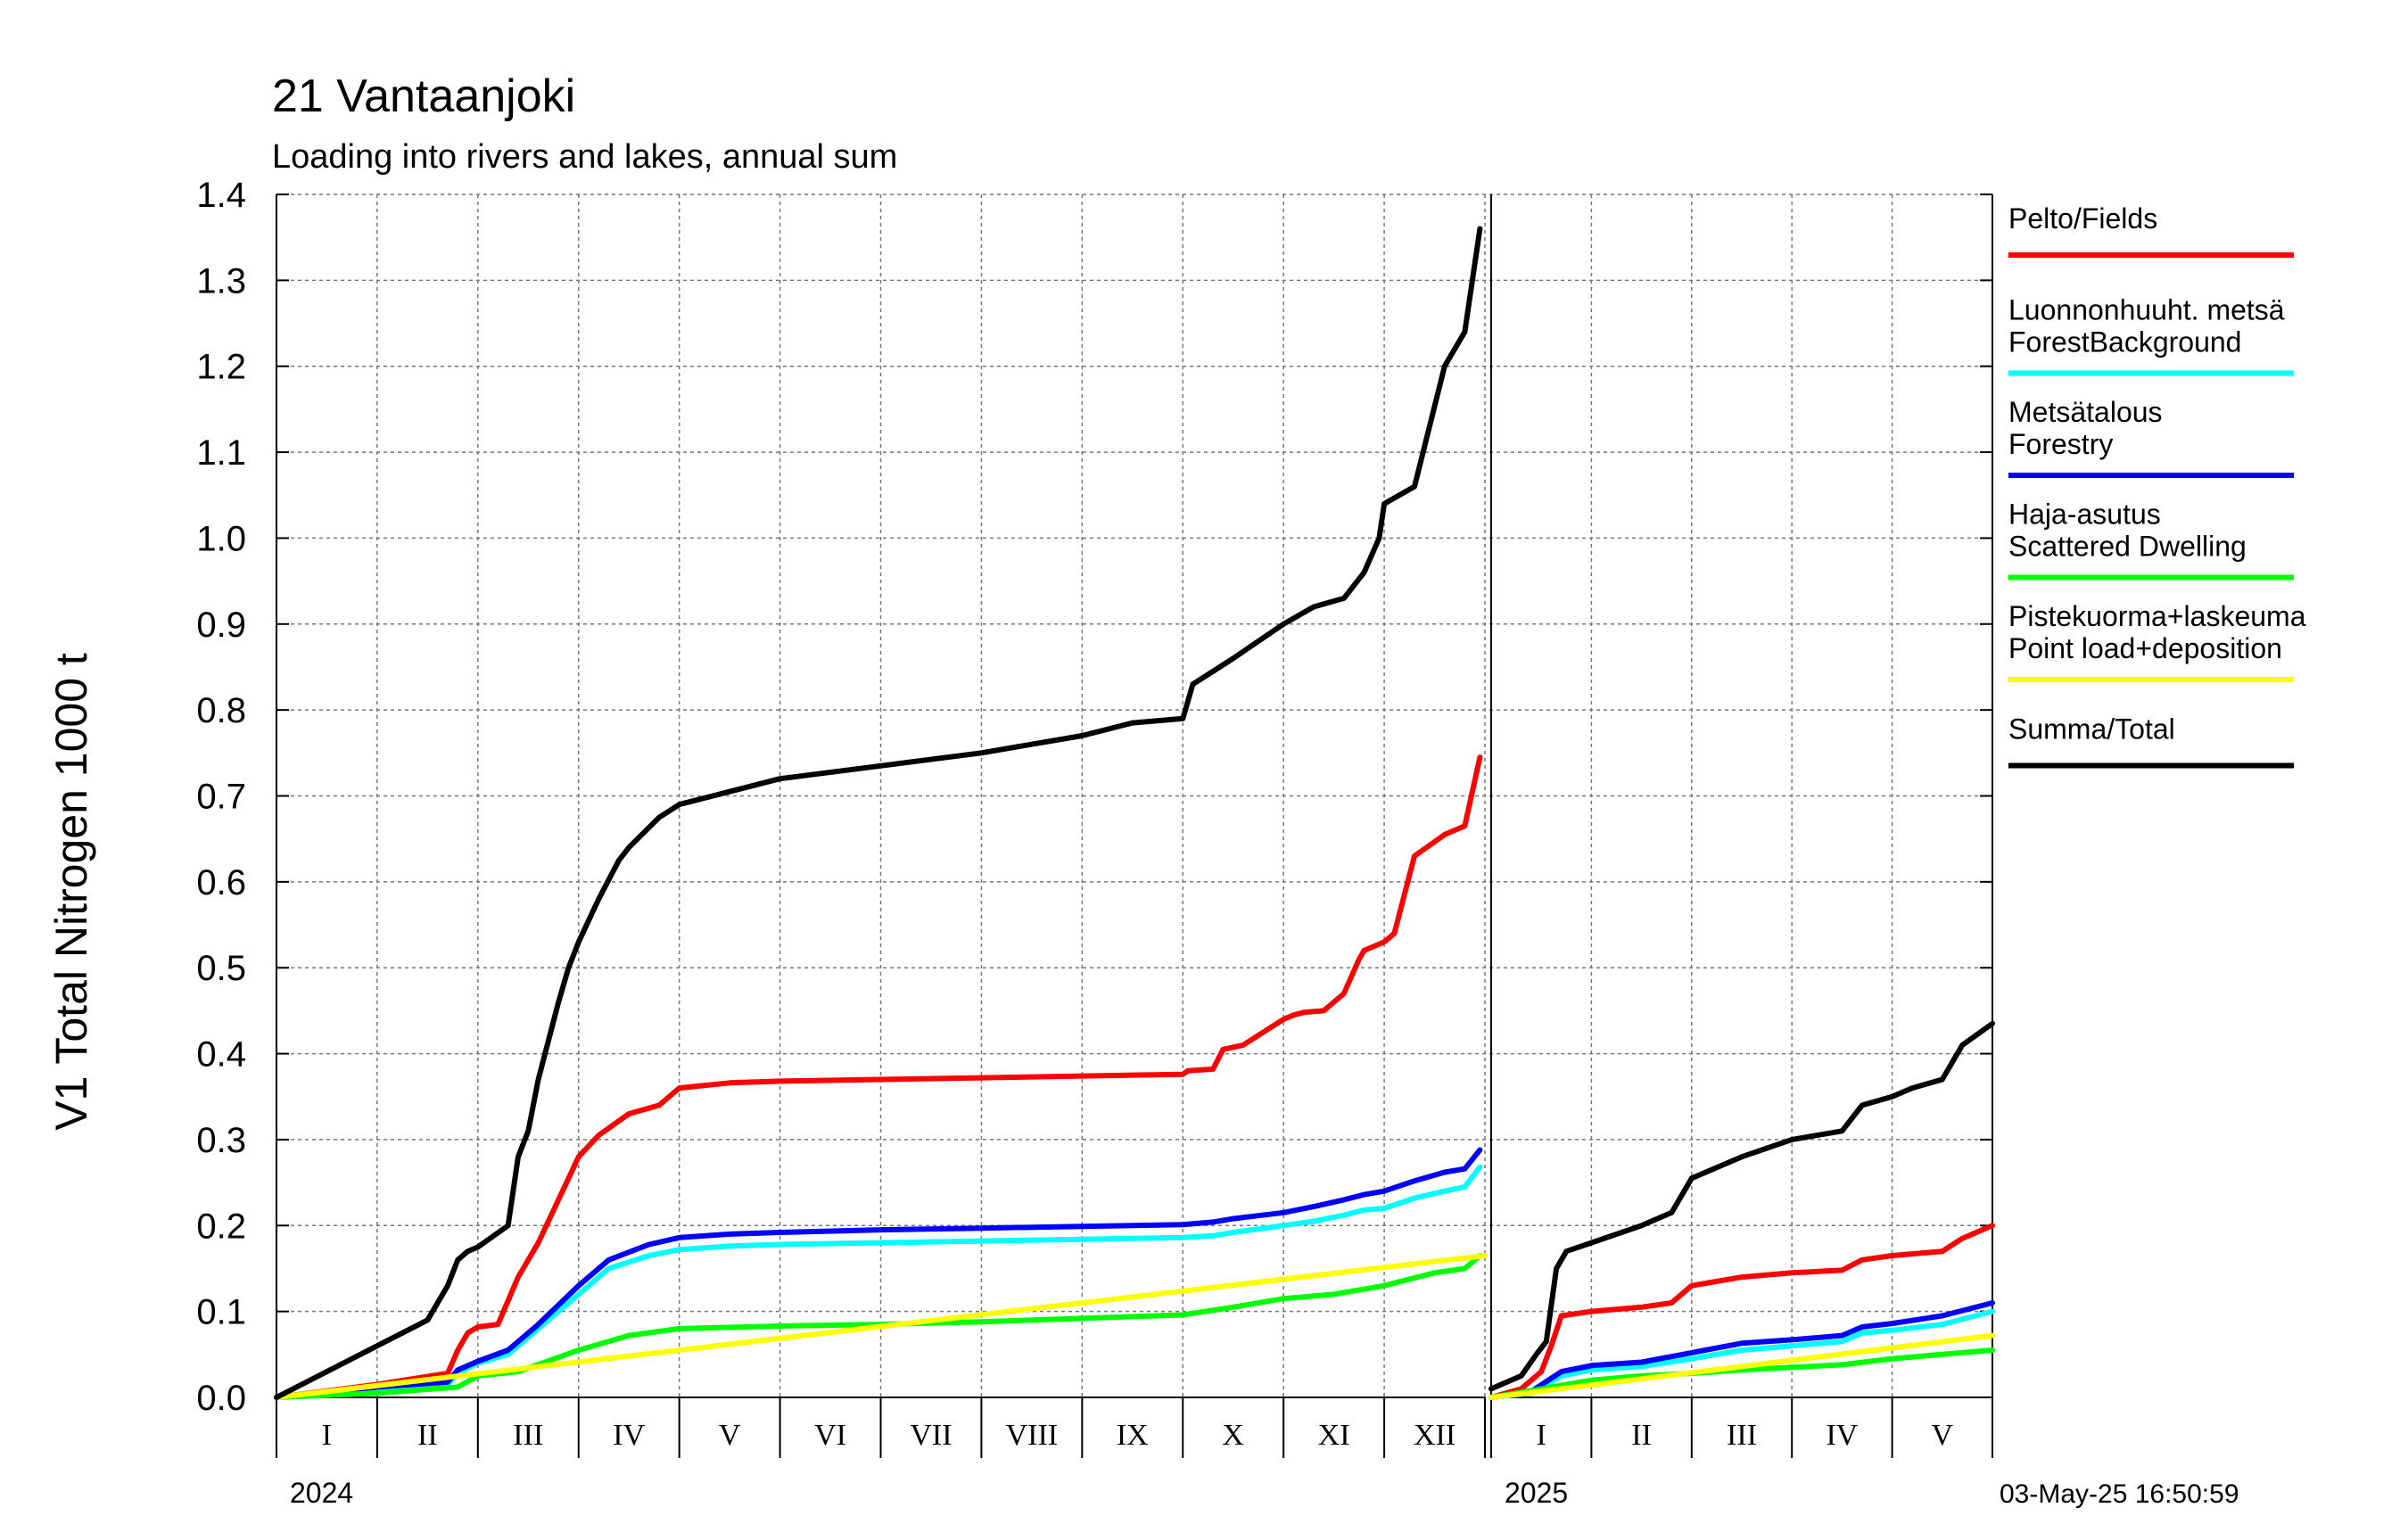 The width and height of the screenshot is (2408, 1516). Describe the element at coordinates (2127, 547) in the screenshot. I see `legend-label-secondary: Scattered Dwelling` at that location.